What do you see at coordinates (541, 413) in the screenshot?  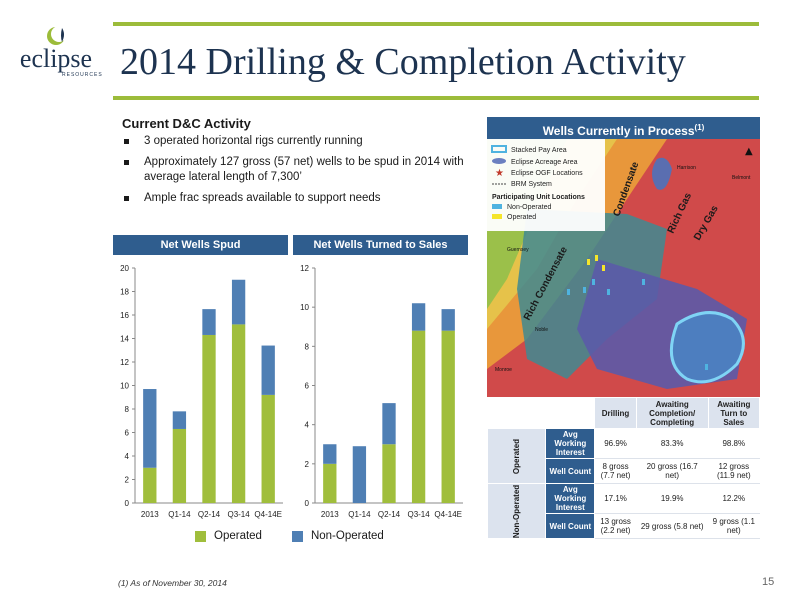 I see `table-corner` at bounding box center [541, 413].